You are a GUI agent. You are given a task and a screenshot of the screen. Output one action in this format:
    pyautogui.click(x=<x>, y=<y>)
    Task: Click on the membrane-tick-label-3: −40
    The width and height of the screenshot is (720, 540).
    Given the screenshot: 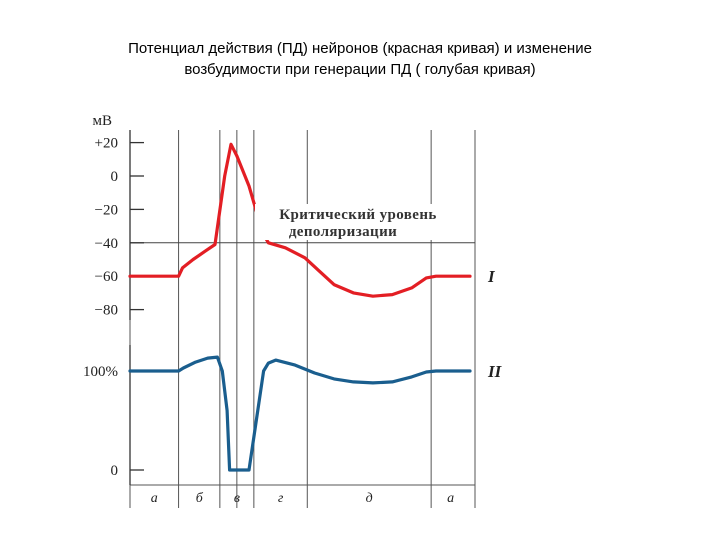 What is the action you would take?
    pyautogui.click(x=106, y=244)
    